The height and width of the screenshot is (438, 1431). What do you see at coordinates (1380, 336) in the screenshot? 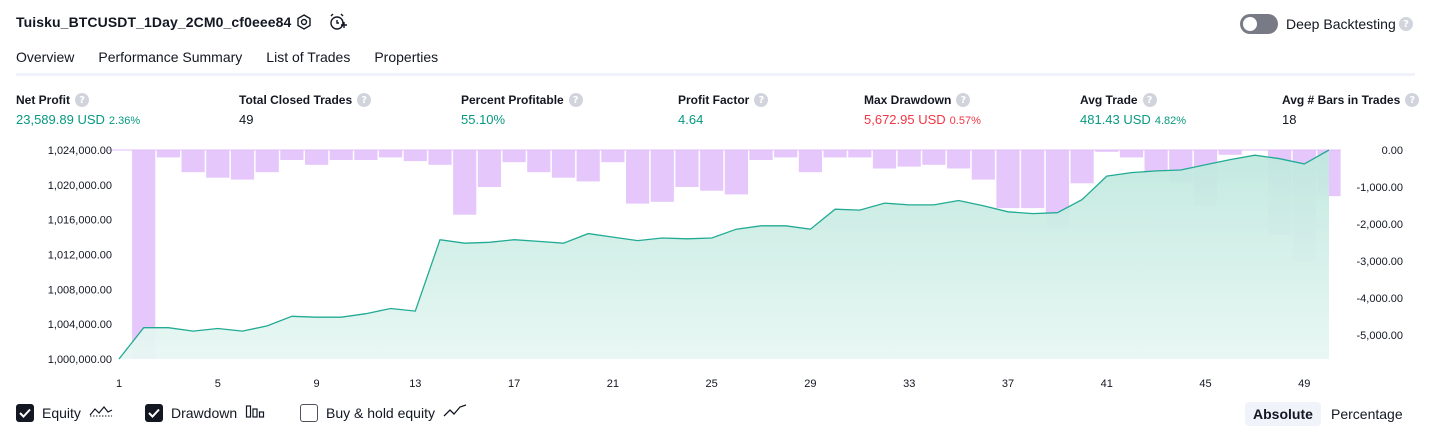
I see `right-tick-label: -5,000.00` at bounding box center [1380, 336].